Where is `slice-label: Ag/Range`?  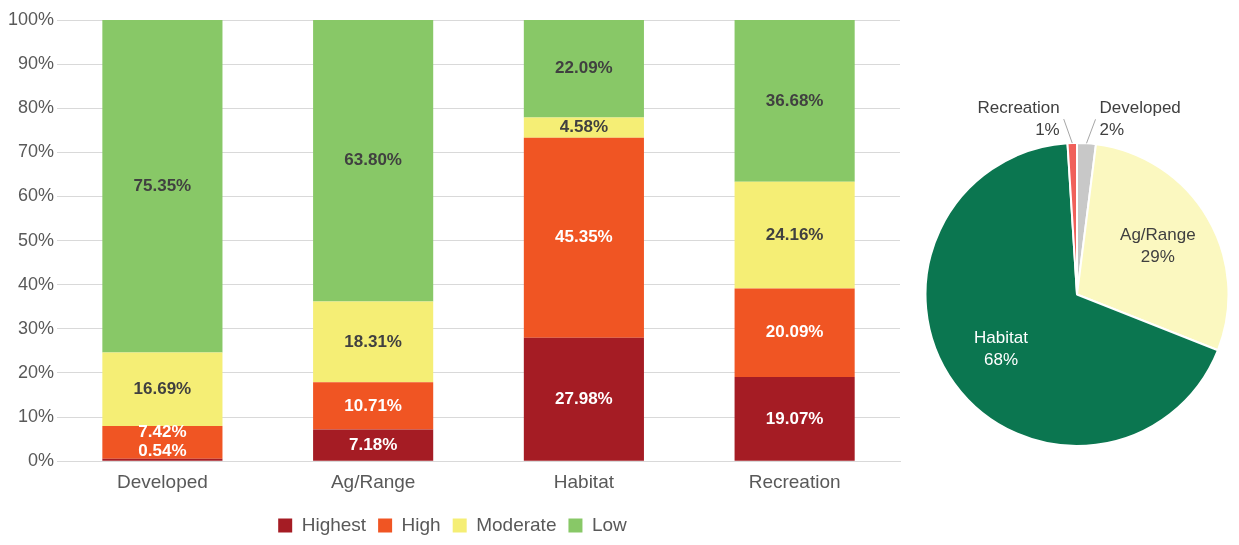
slice-label: Ag/Range is located at coordinates (1158, 235).